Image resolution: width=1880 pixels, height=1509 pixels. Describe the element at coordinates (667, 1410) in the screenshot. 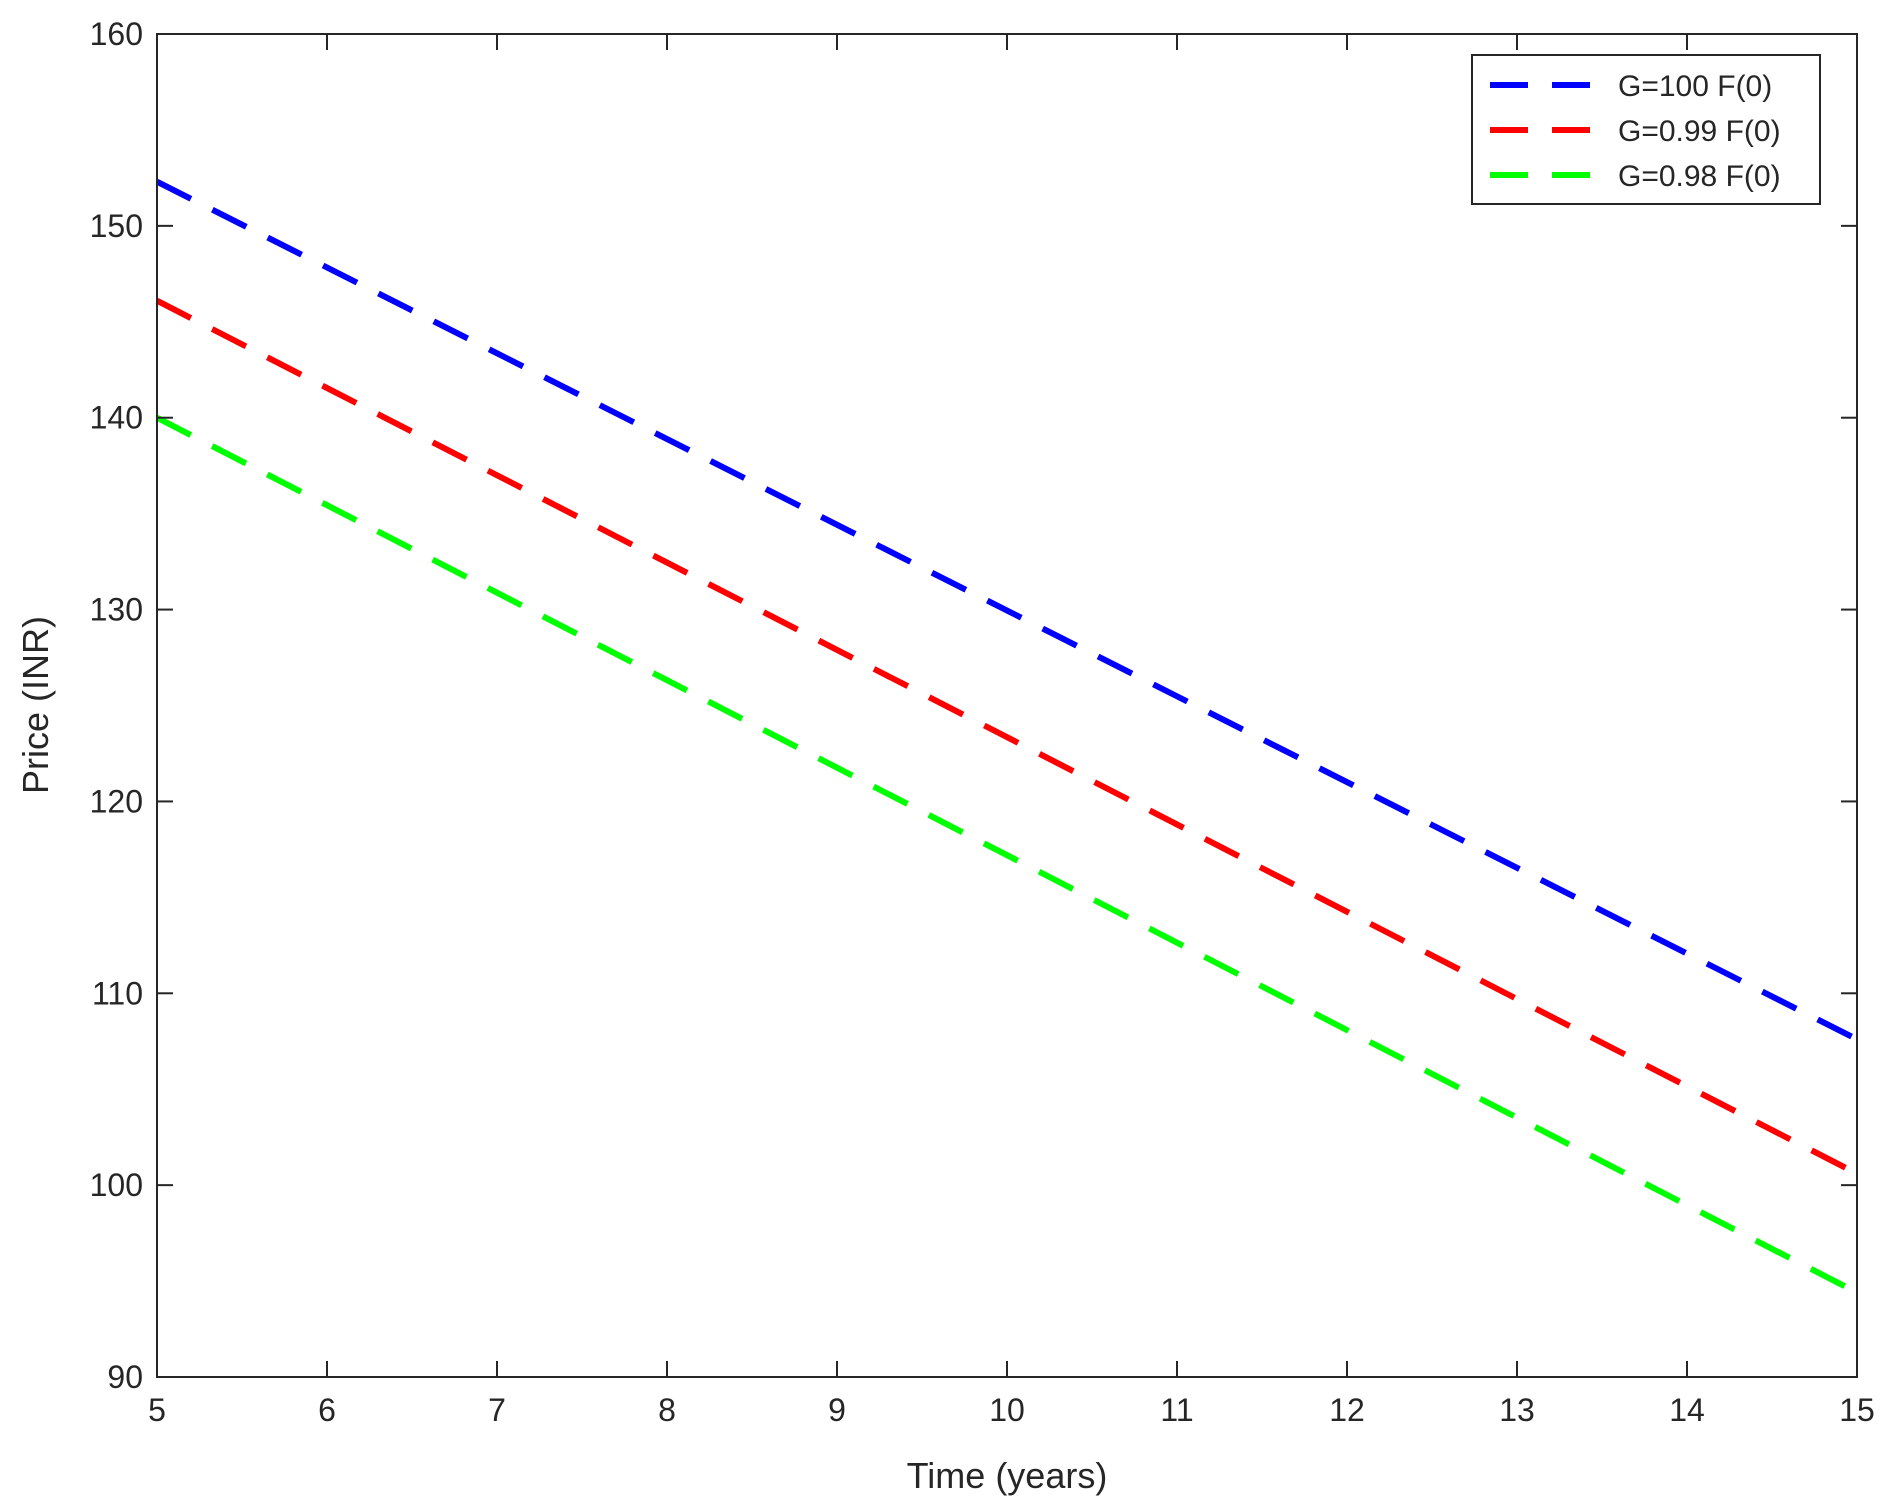

I see `x-tick-label: 8` at that location.